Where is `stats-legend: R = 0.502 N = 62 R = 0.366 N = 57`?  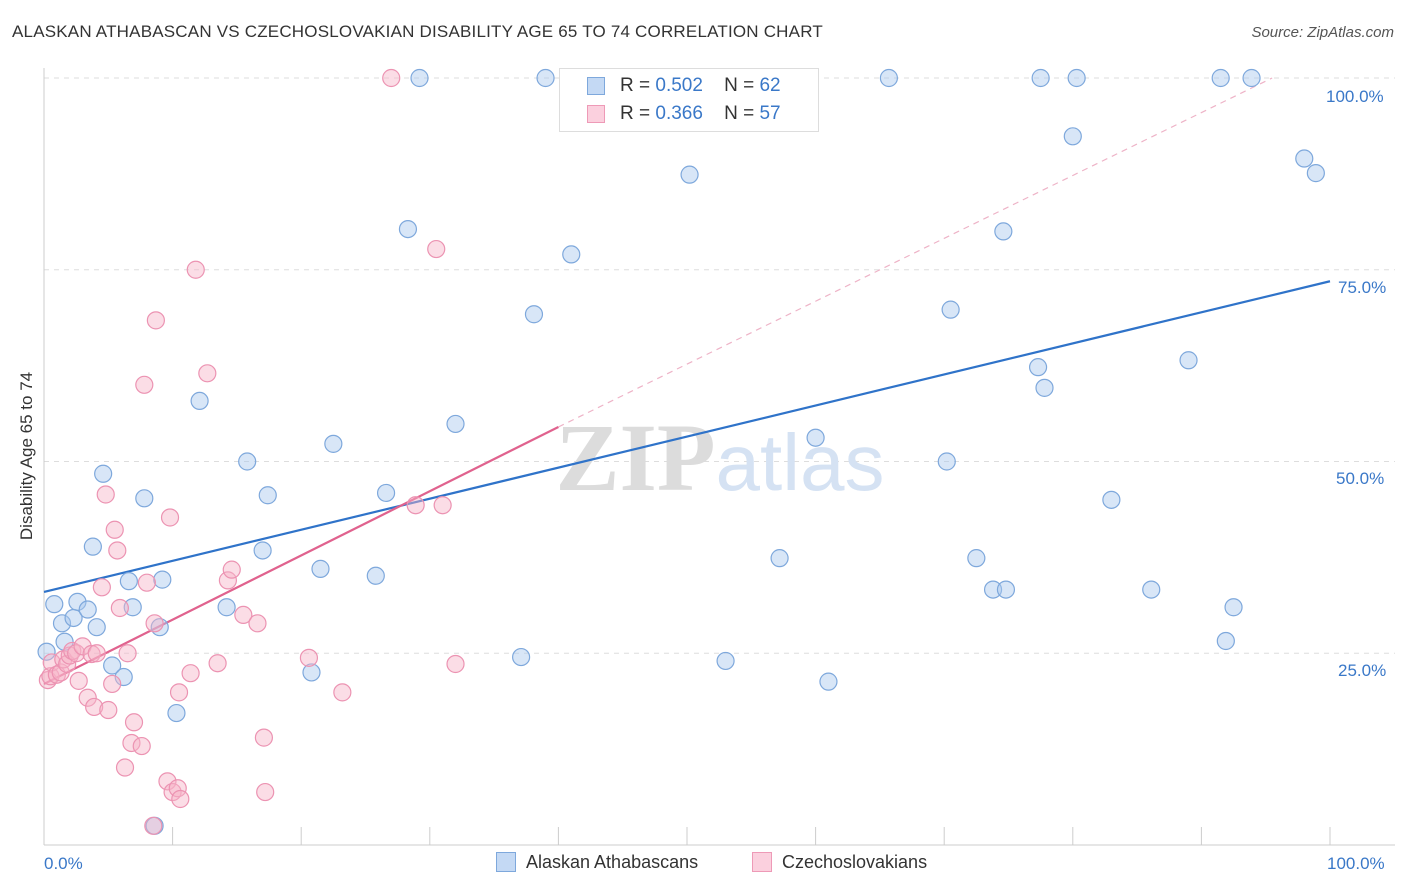 stats-legend: R = 0.502 N = 62 R = 0.366 N = 57 is located at coordinates (689, 100).